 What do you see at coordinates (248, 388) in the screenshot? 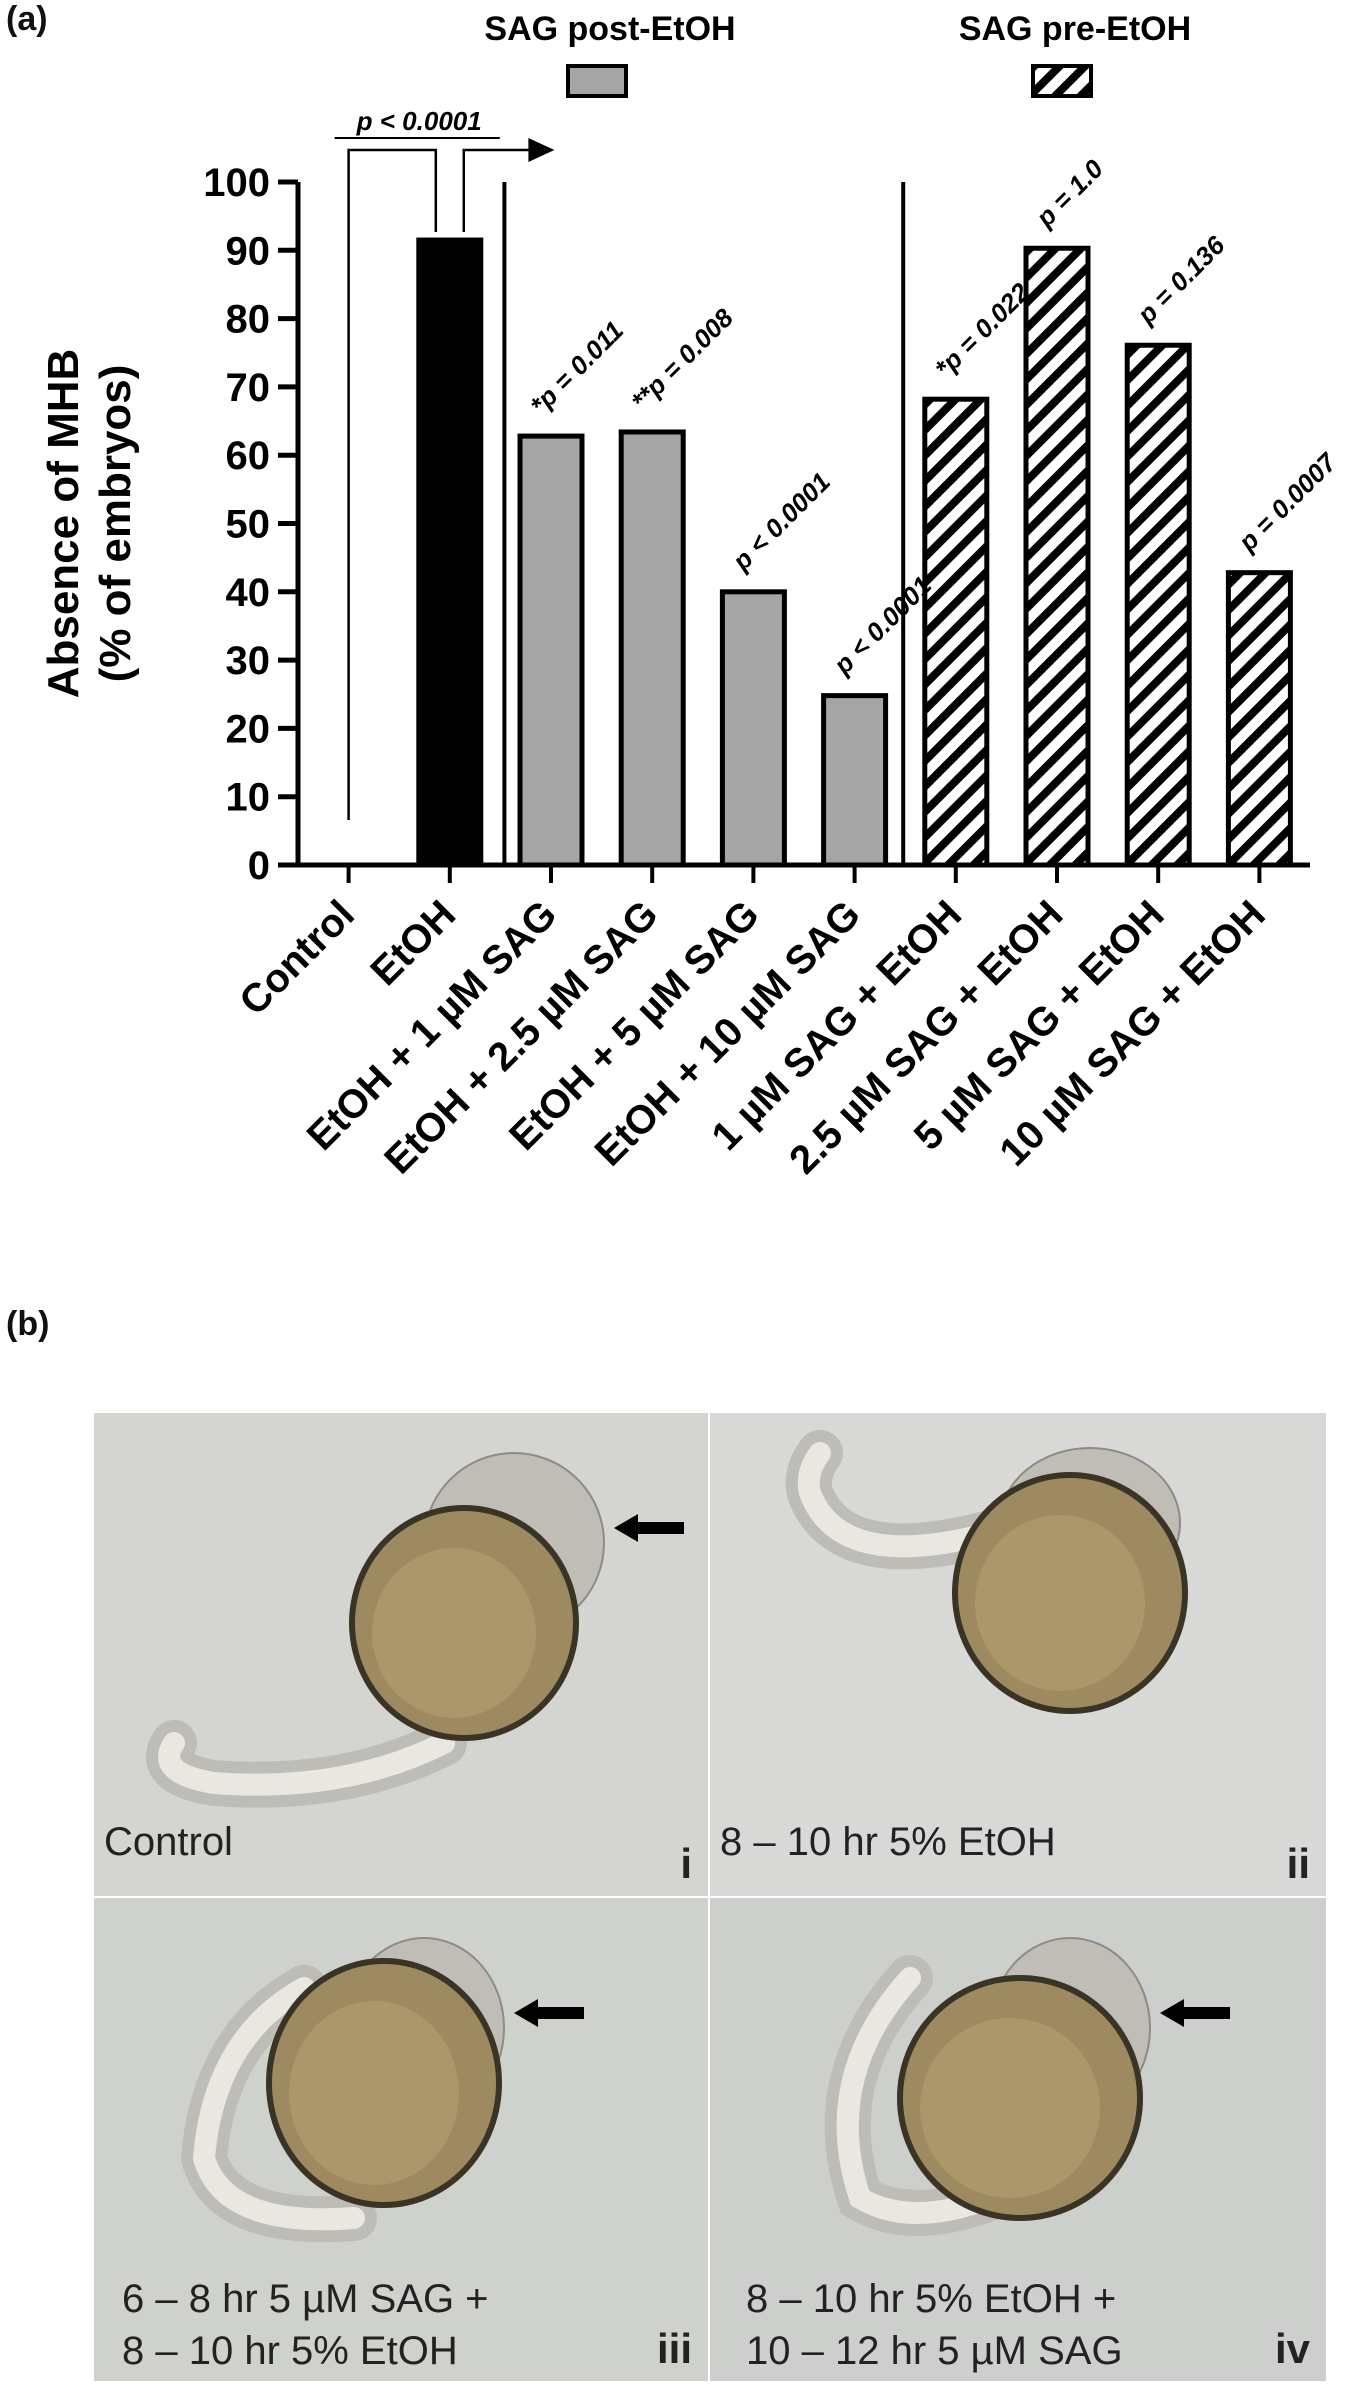
I see `y-tick-label: 70` at bounding box center [248, 388].